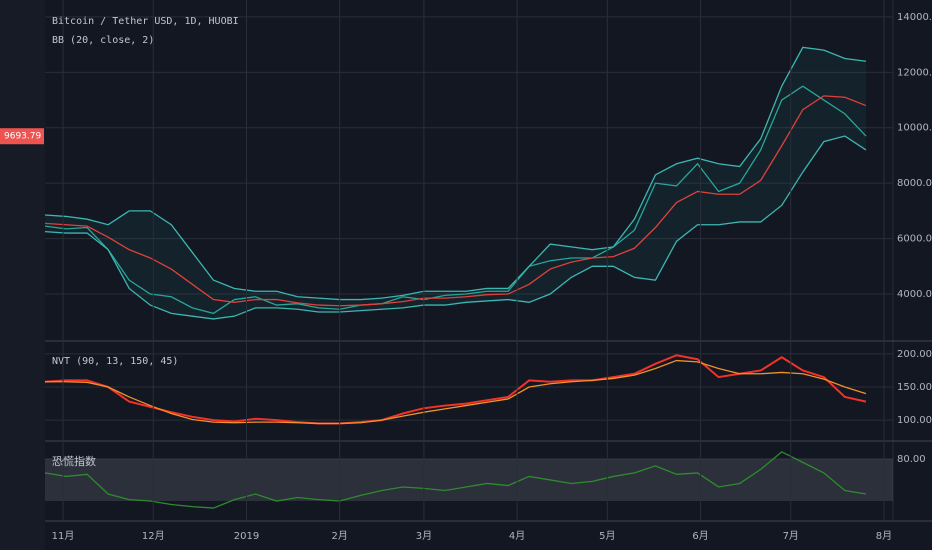 This screenshot has height=550, width=932. I want to click on x-tick-label: 7月, so click(791, 536).